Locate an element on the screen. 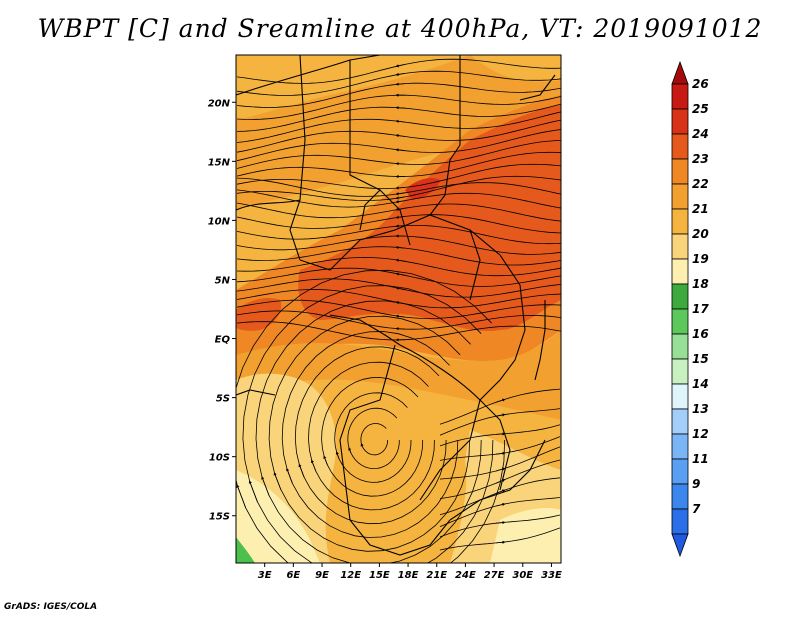 Image resolution: width=800 pixels, height=618 pixels. lon-tick-label: 3E is located at coordinates (265, 575).